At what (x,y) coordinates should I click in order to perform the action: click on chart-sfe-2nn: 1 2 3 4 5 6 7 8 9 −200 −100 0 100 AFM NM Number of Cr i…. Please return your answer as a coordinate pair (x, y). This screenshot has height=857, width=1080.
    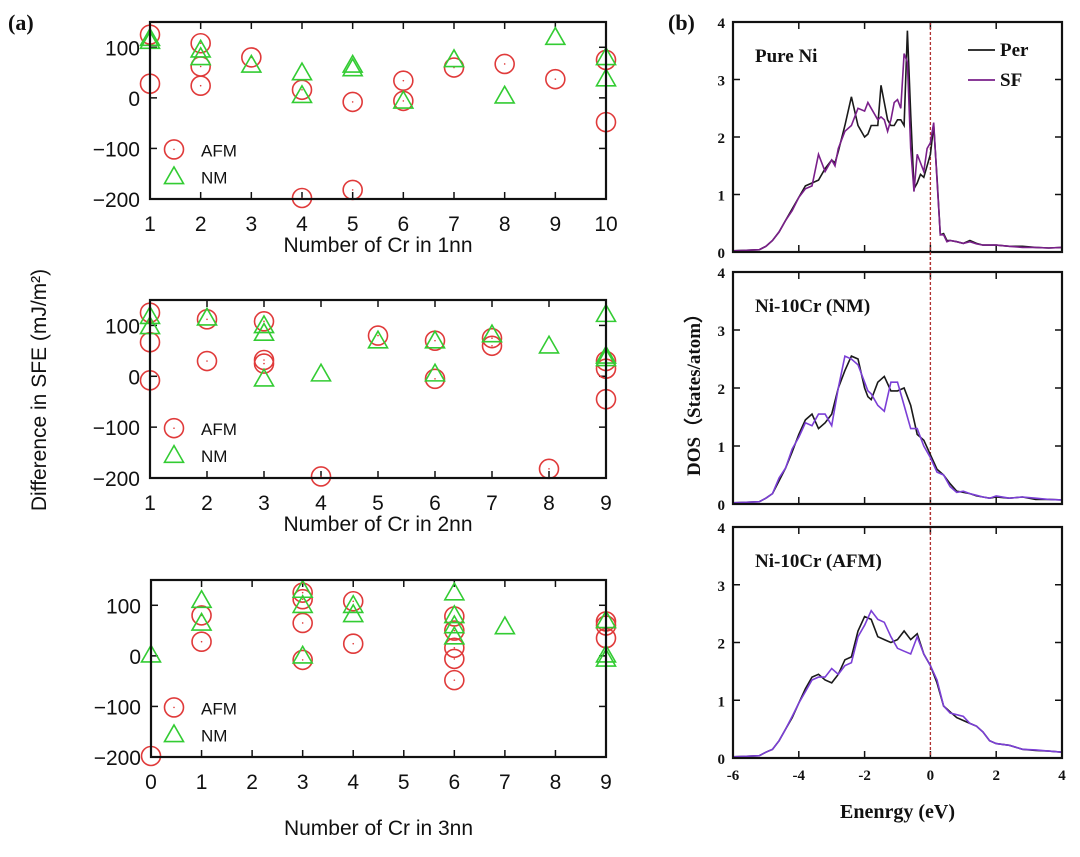
    Looking at the image, I should click on (355, 417).